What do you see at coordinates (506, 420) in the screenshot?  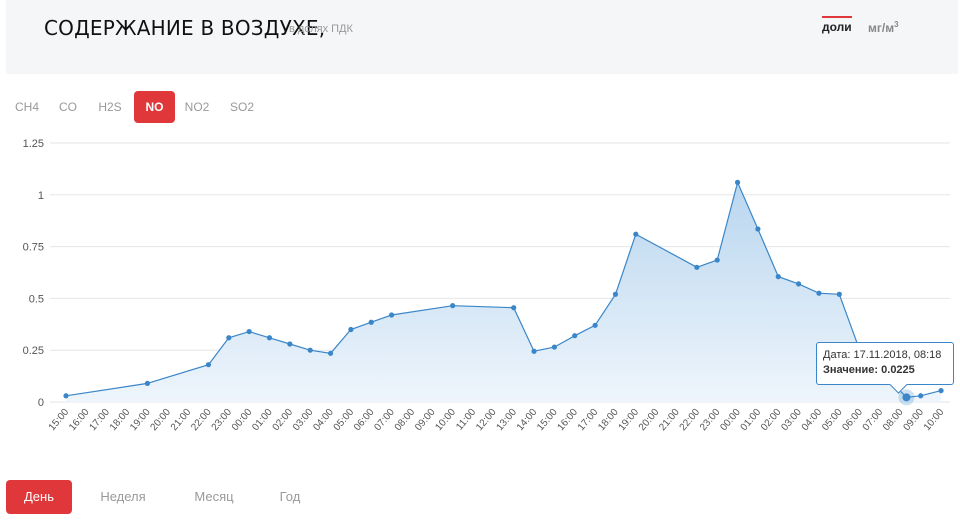 I see `x-tick-label: 13:00` at bounding box center [506, 420].